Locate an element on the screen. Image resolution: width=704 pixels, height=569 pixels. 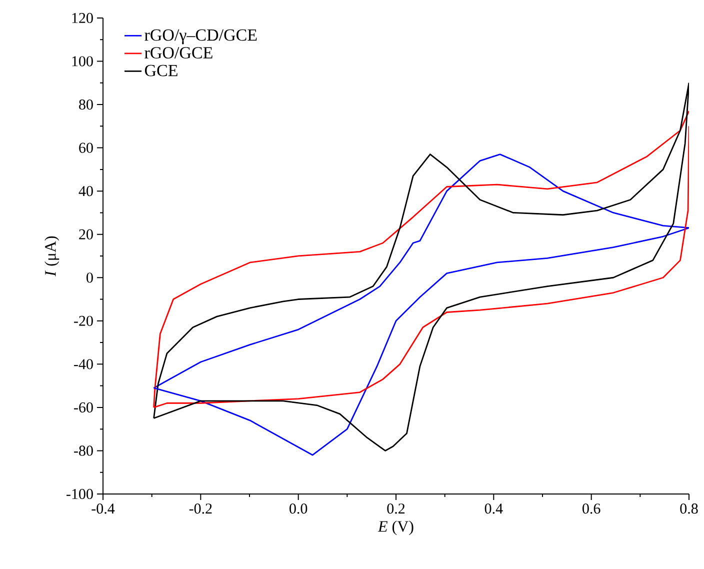
y-tick-label: -40 is located at coordinates (83, 364).